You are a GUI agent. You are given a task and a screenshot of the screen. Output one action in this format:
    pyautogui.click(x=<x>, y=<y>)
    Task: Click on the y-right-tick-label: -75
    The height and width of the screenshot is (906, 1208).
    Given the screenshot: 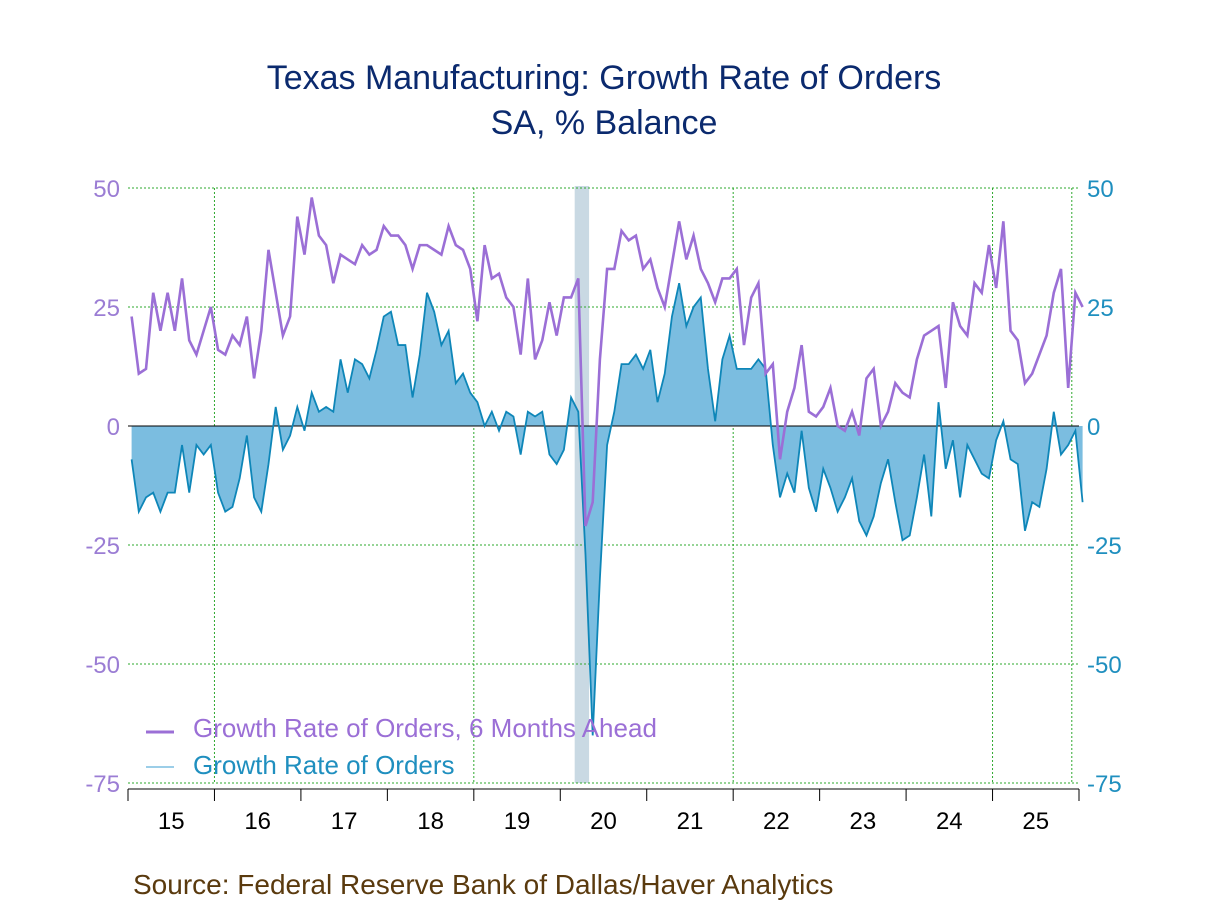 What is the action you would take?
    pyautogui.click(x=1104, y=784)
    